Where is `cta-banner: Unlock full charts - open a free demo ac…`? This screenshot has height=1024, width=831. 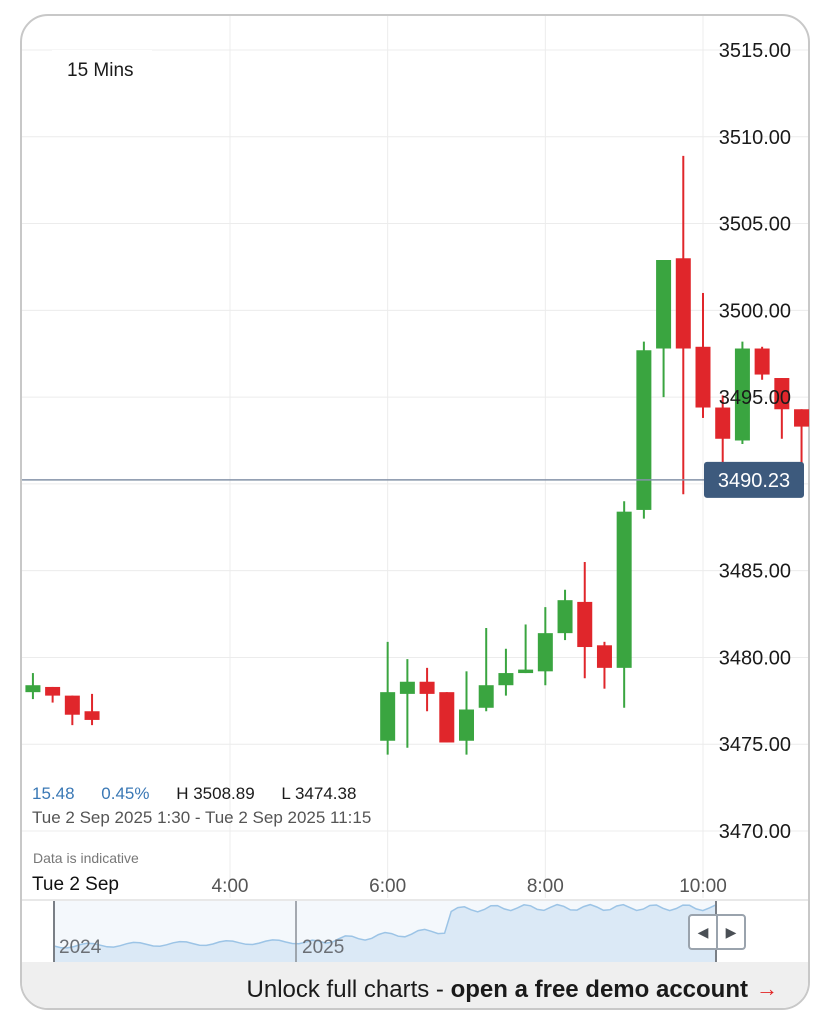 cta-banner: Unlock full charts - open a free demo ac… is located at coordinates (415, 985).